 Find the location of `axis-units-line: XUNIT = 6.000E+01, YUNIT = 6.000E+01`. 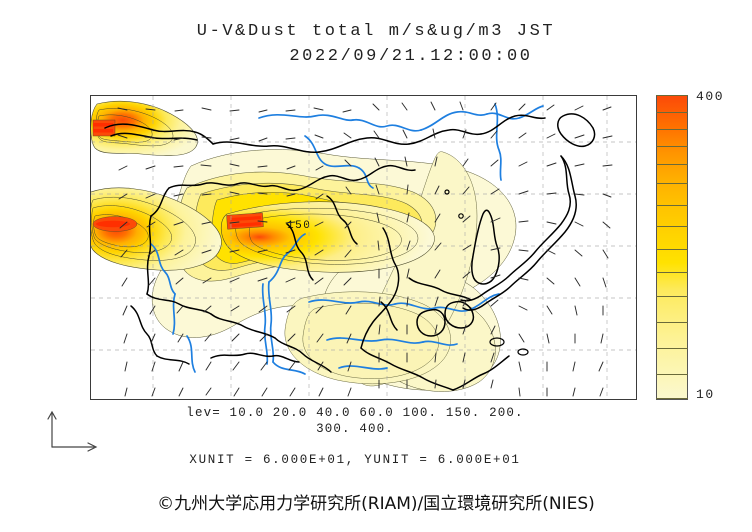

axis-units-line: XUNIT = 6.000E+01, YUNIT = 6.000E+01 is located at coordinates (355, 460).